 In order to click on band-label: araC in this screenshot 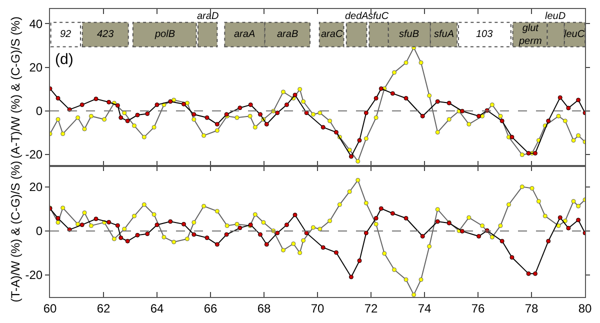, I will do `click(332, 34)`.